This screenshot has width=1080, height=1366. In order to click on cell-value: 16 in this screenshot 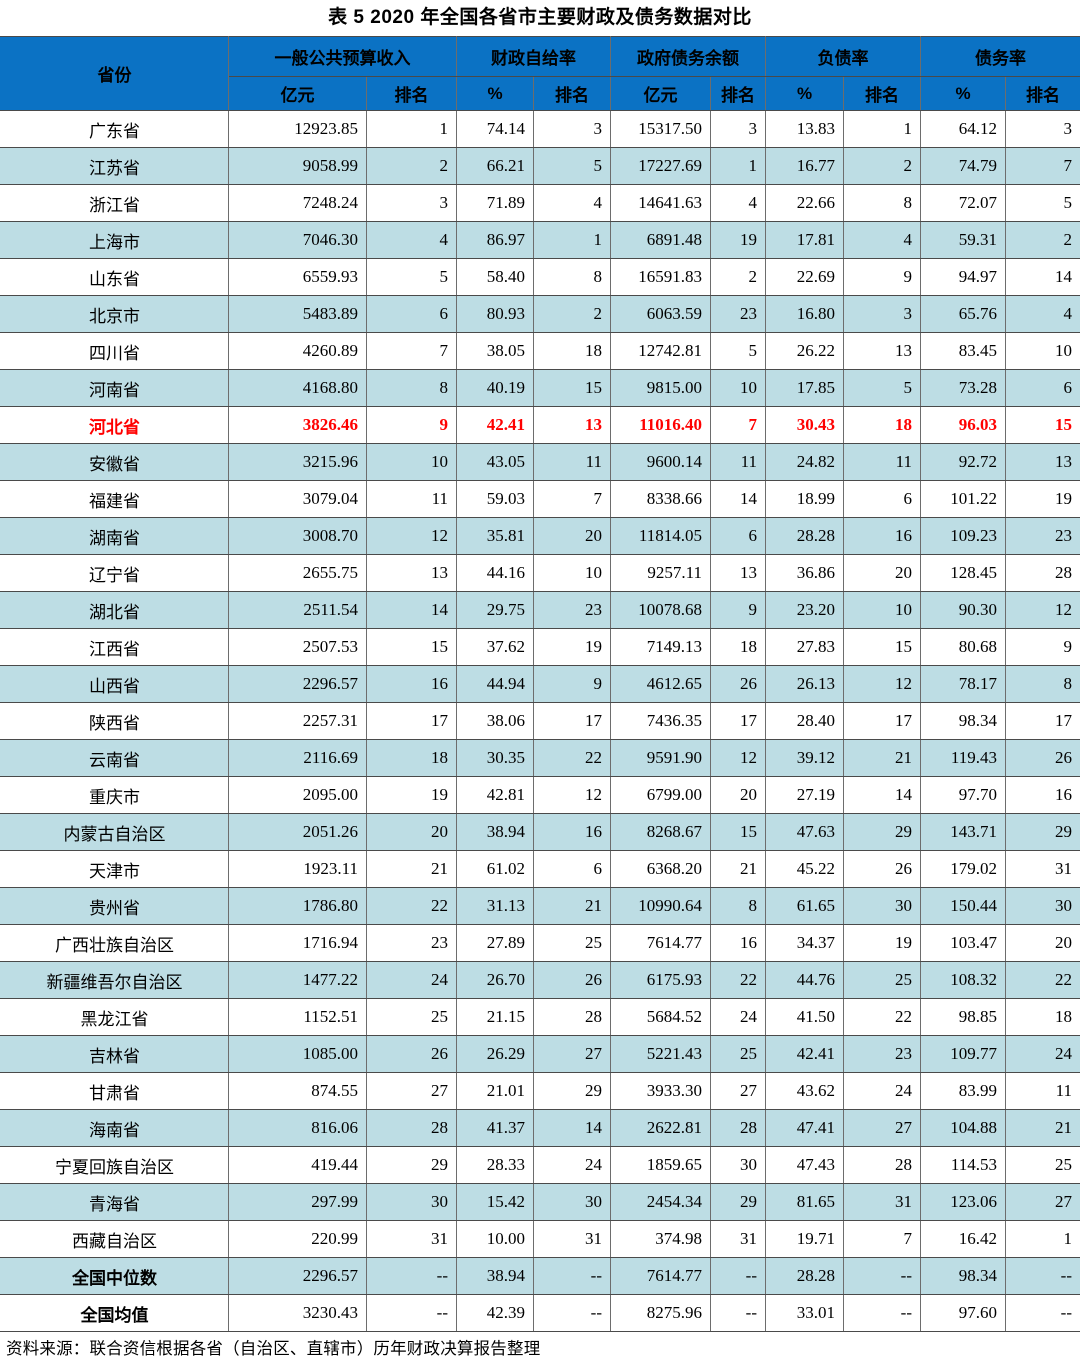, I will do `click(1043, 795)`.